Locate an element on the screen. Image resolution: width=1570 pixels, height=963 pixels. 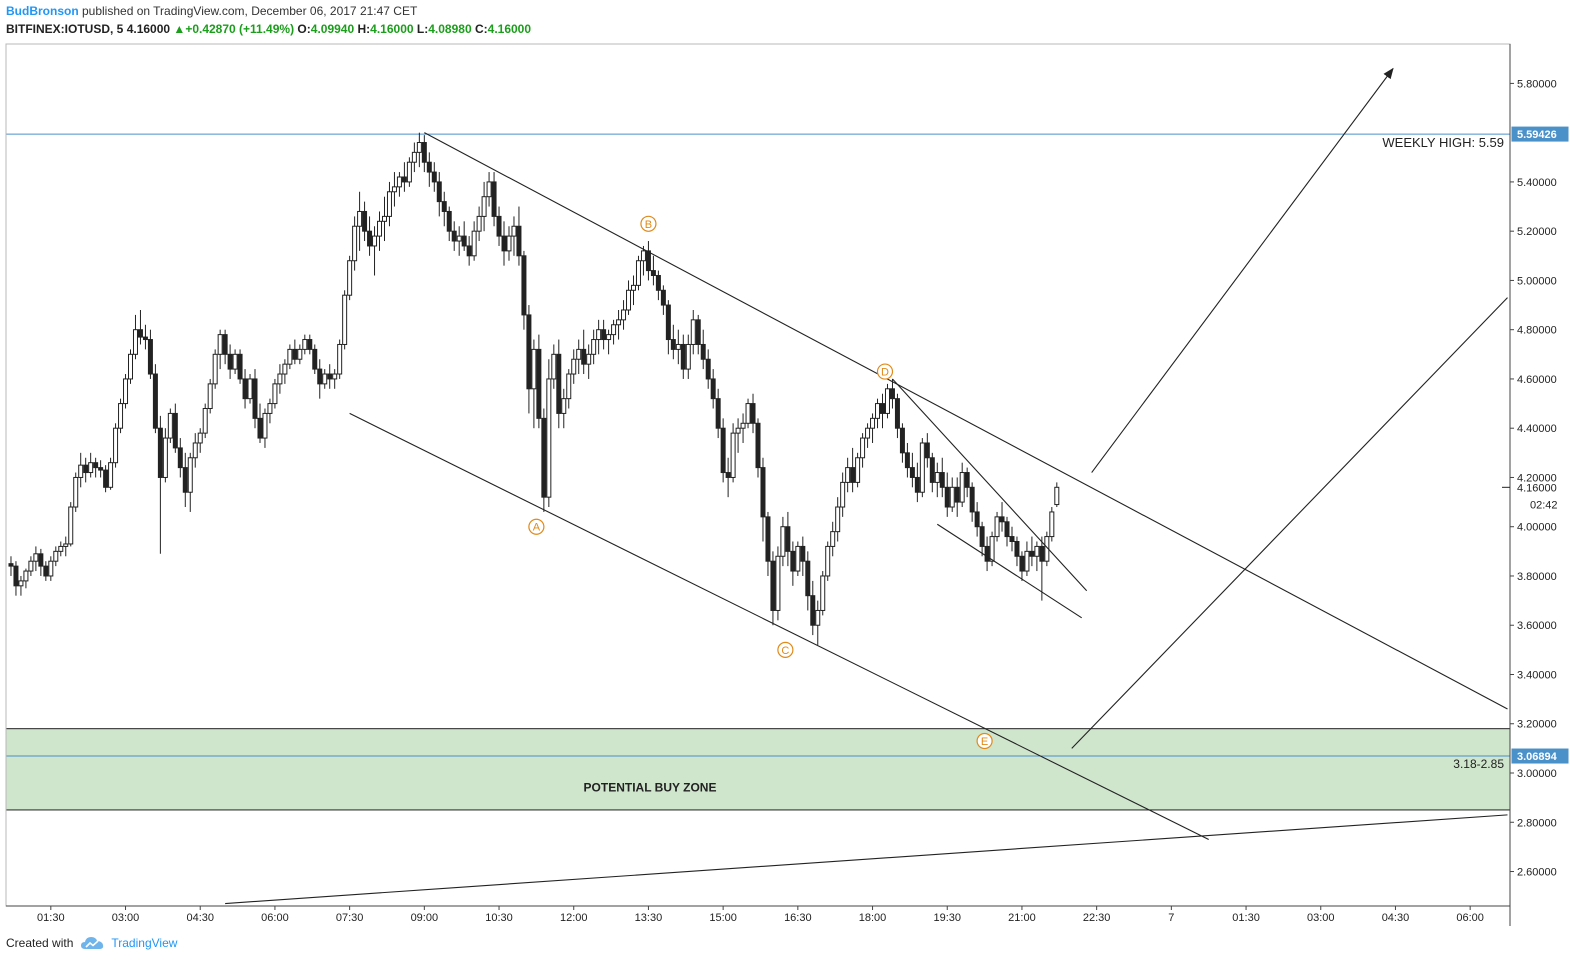
x-tick-label: 01:30 is located at coordinates (51, 918).